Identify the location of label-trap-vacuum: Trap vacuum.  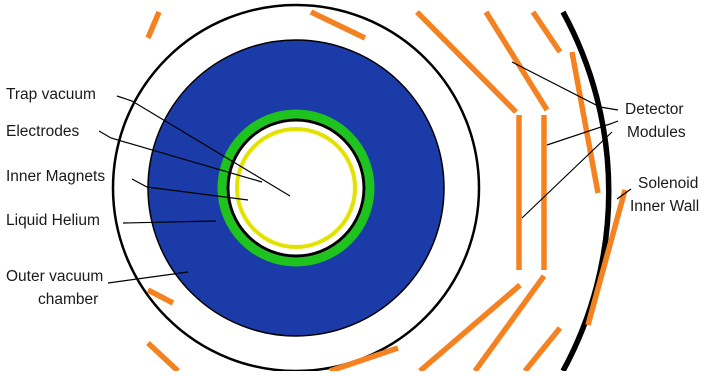
(51, 94).